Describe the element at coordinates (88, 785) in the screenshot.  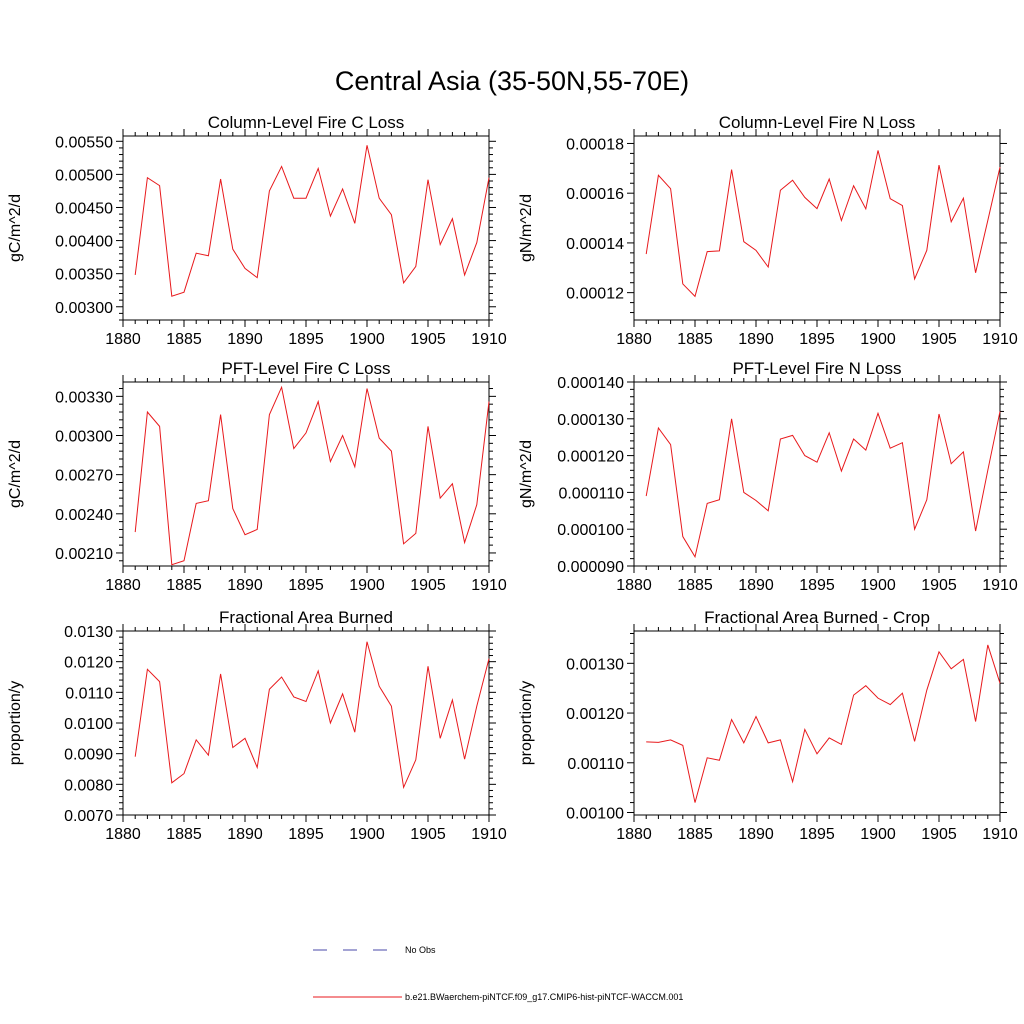
I see `y-tick-label: 0.0080` at that location.